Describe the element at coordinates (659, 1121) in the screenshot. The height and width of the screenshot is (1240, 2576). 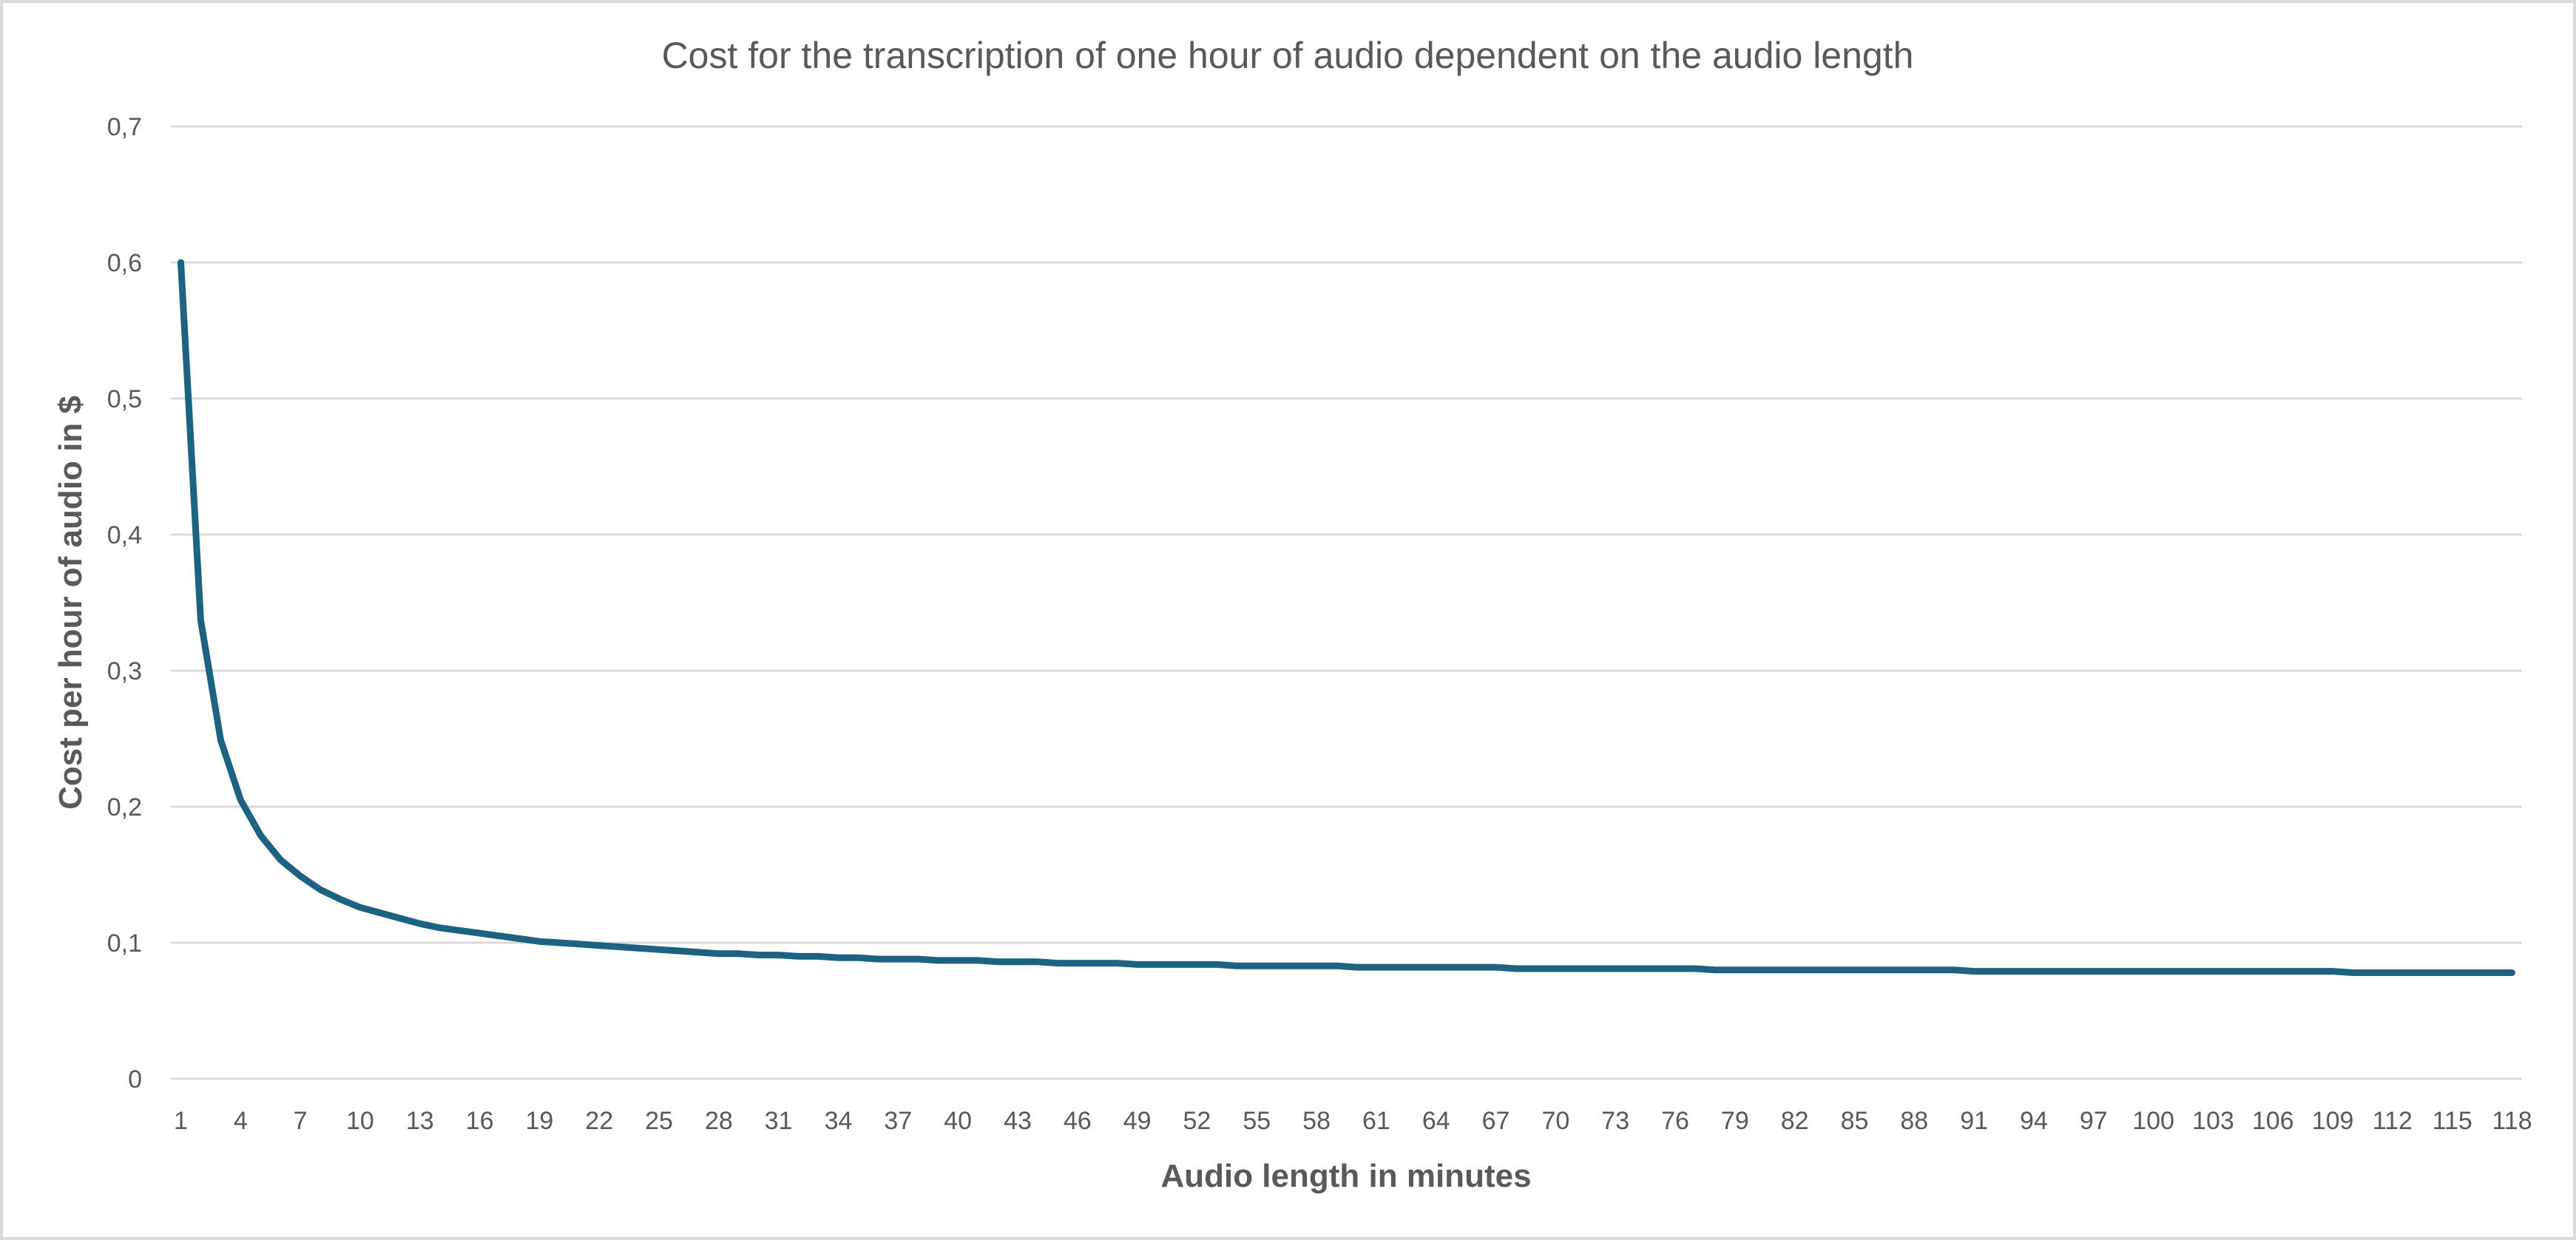
I see `x-tick-label: 25` at that location.